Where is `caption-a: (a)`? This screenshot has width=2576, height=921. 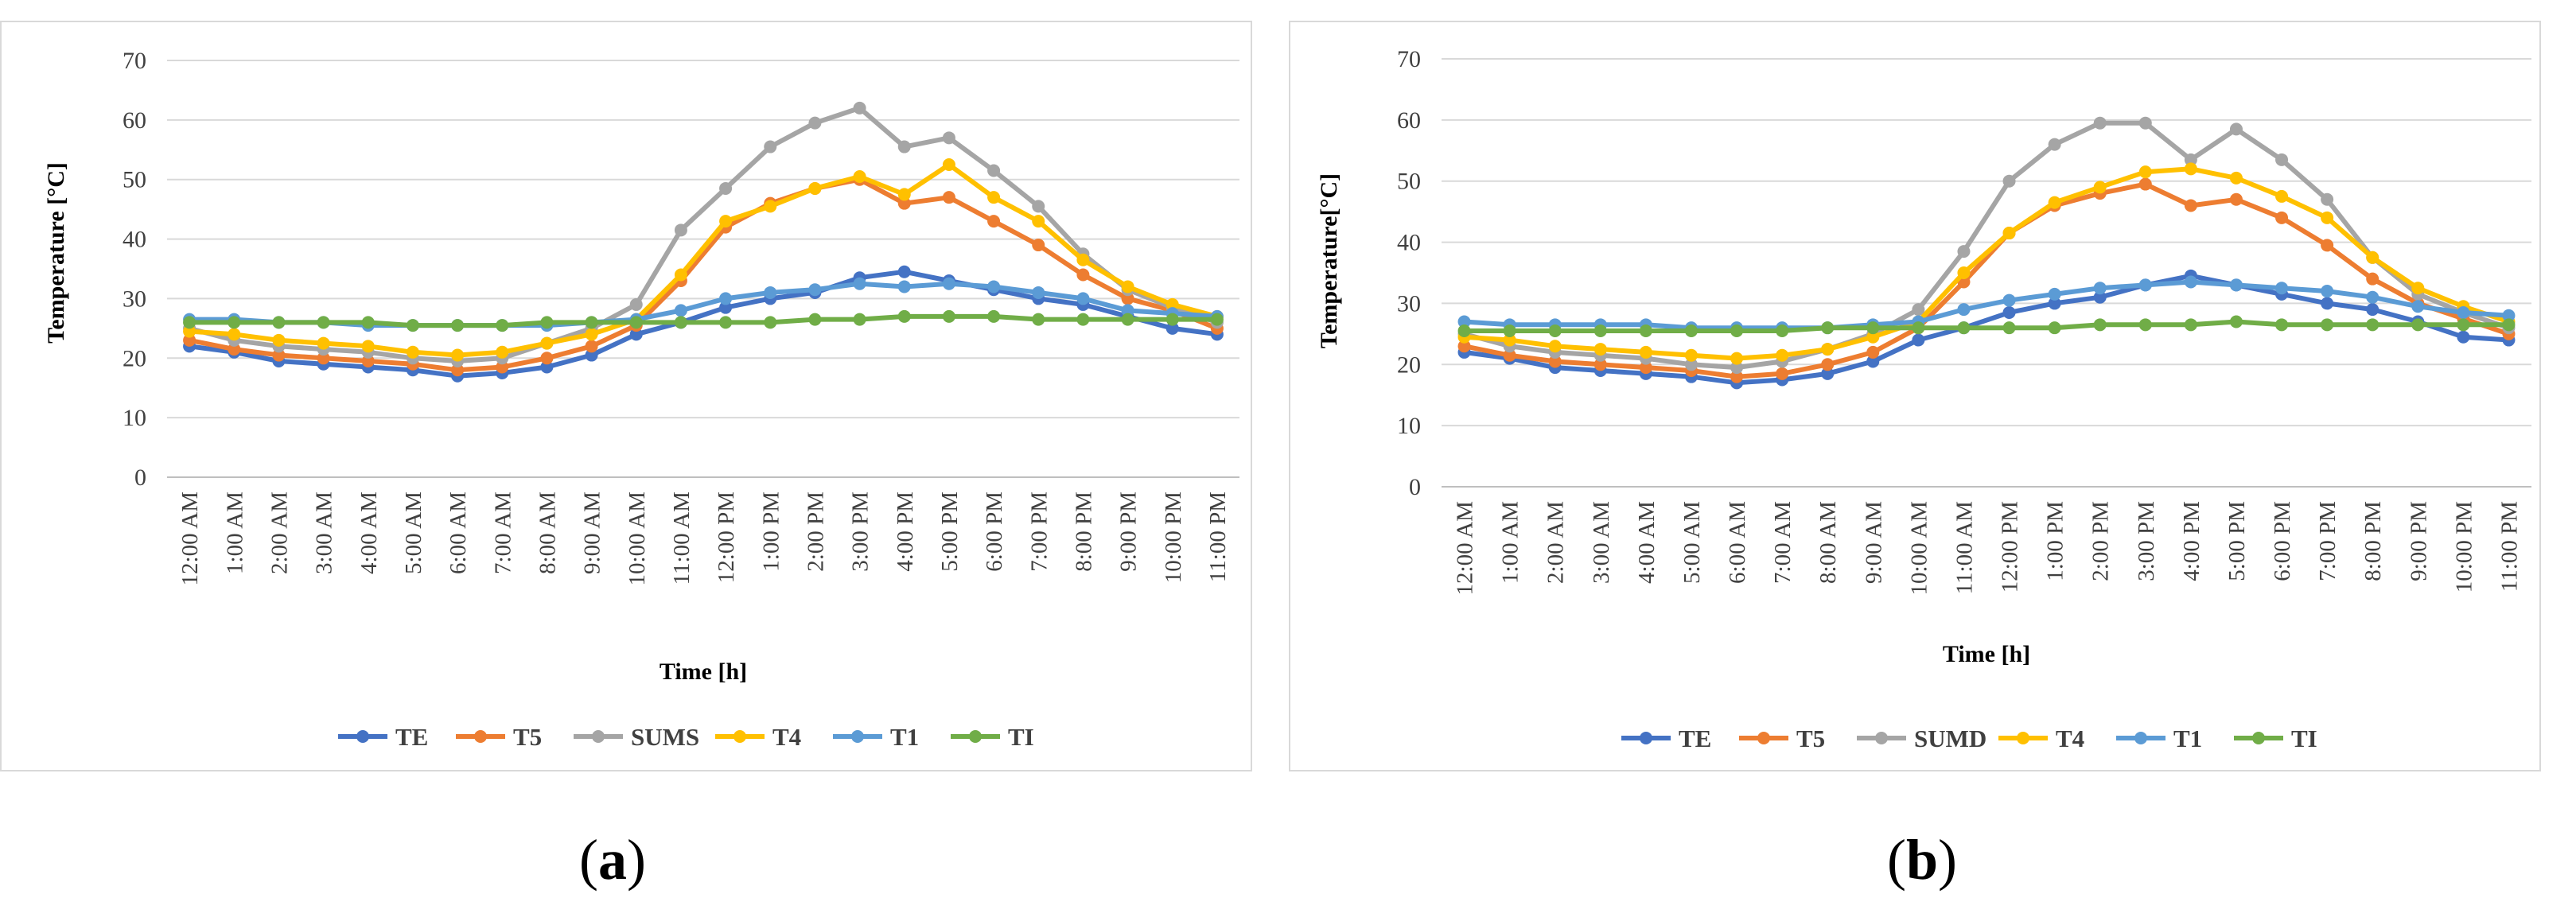 caption-a: (a) is located at coordinates (613, 860).